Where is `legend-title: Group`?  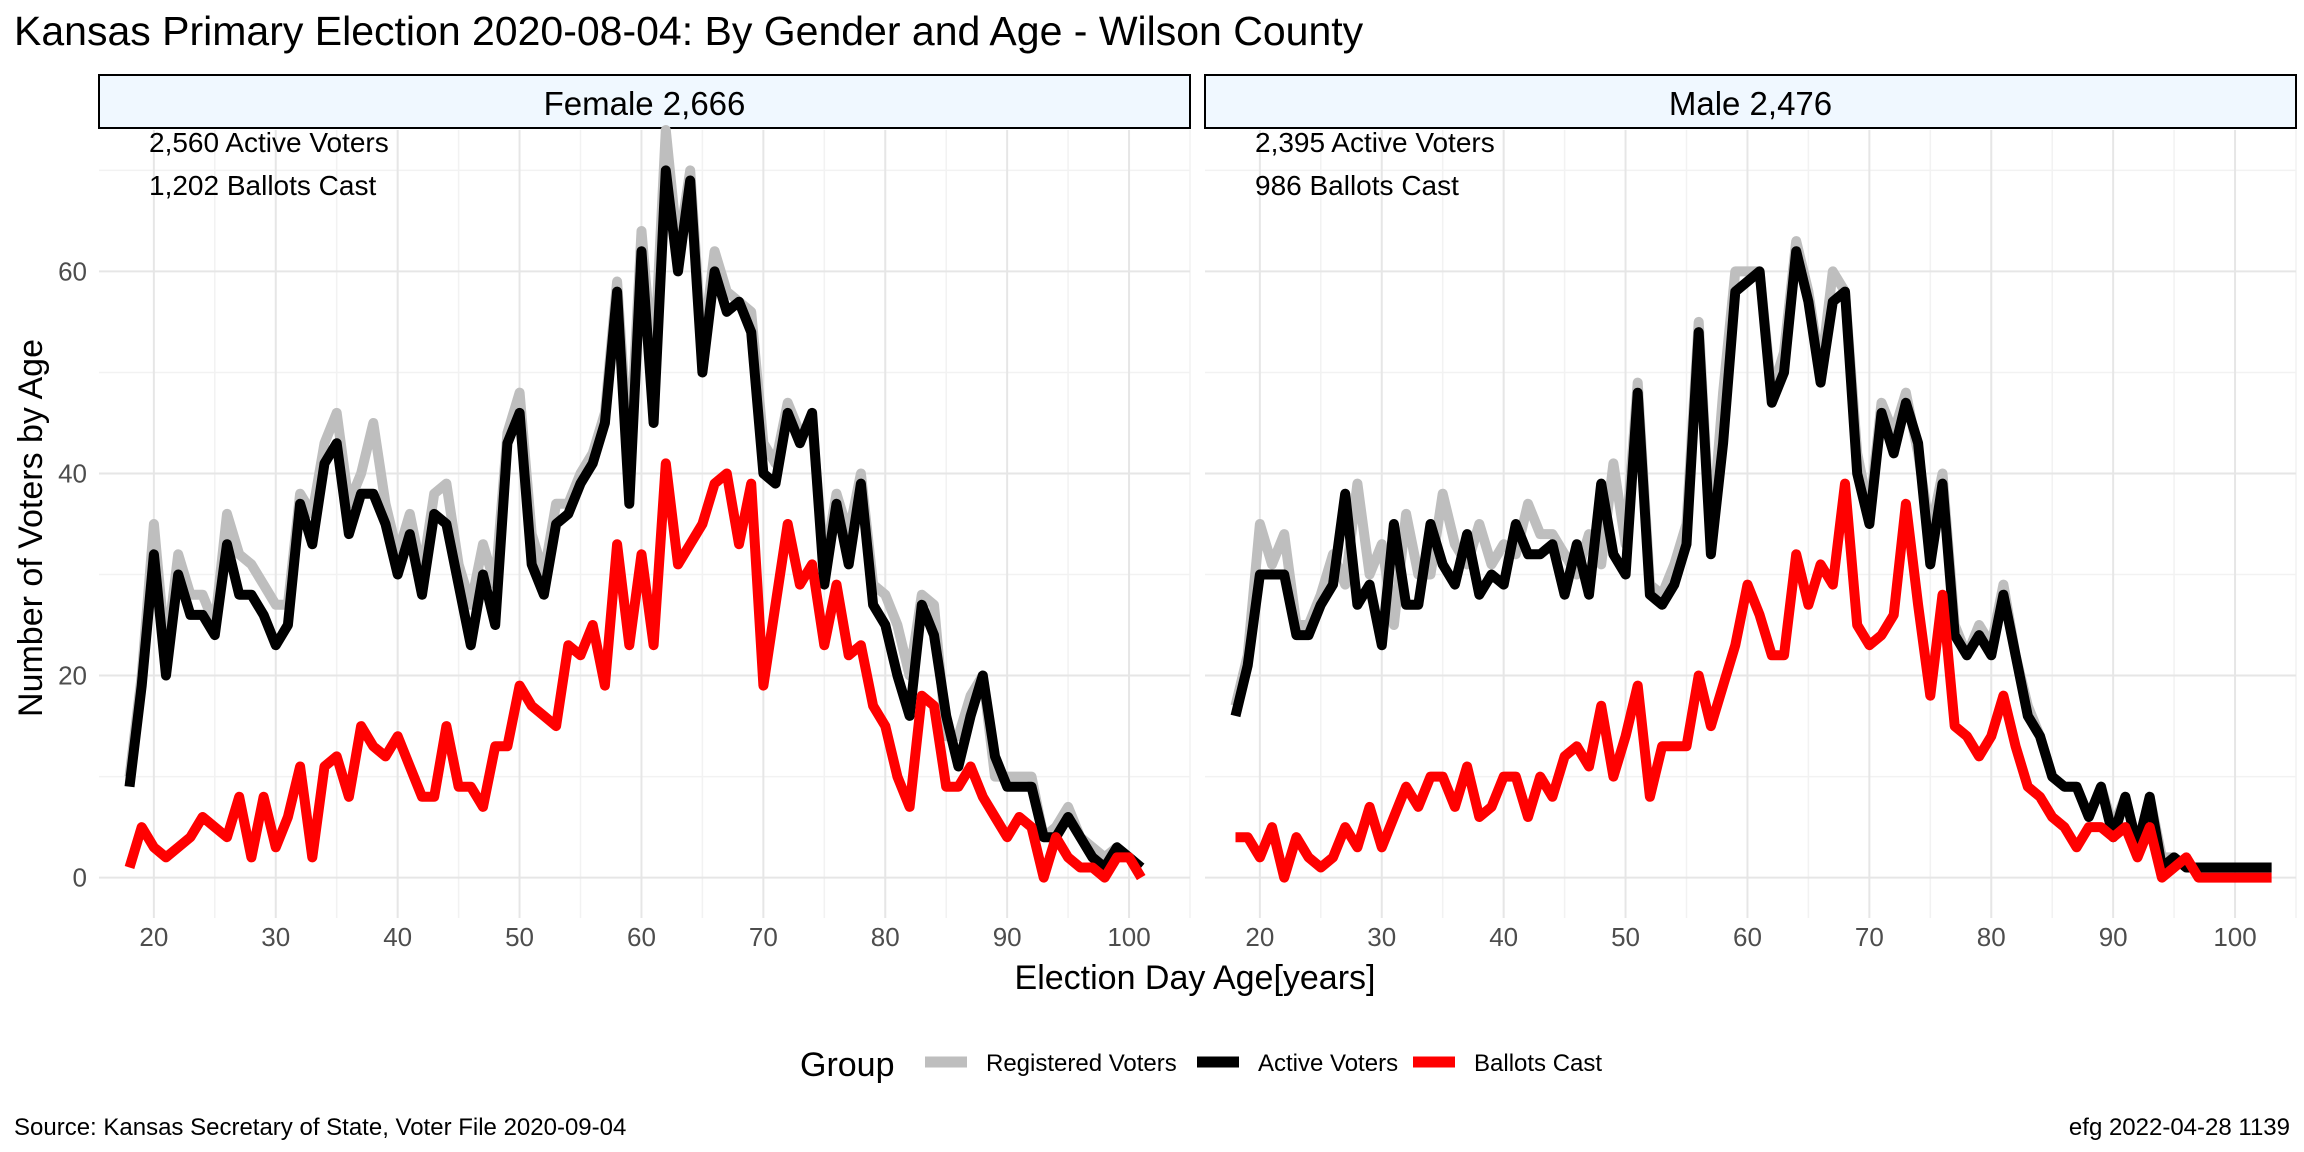 legend-title: Group is located at coordinates (847, 1065).